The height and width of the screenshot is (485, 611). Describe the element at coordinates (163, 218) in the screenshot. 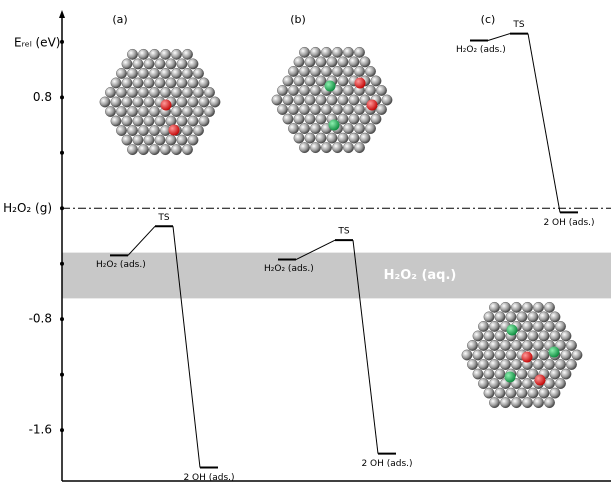

I see `level-label: TS` at that location.